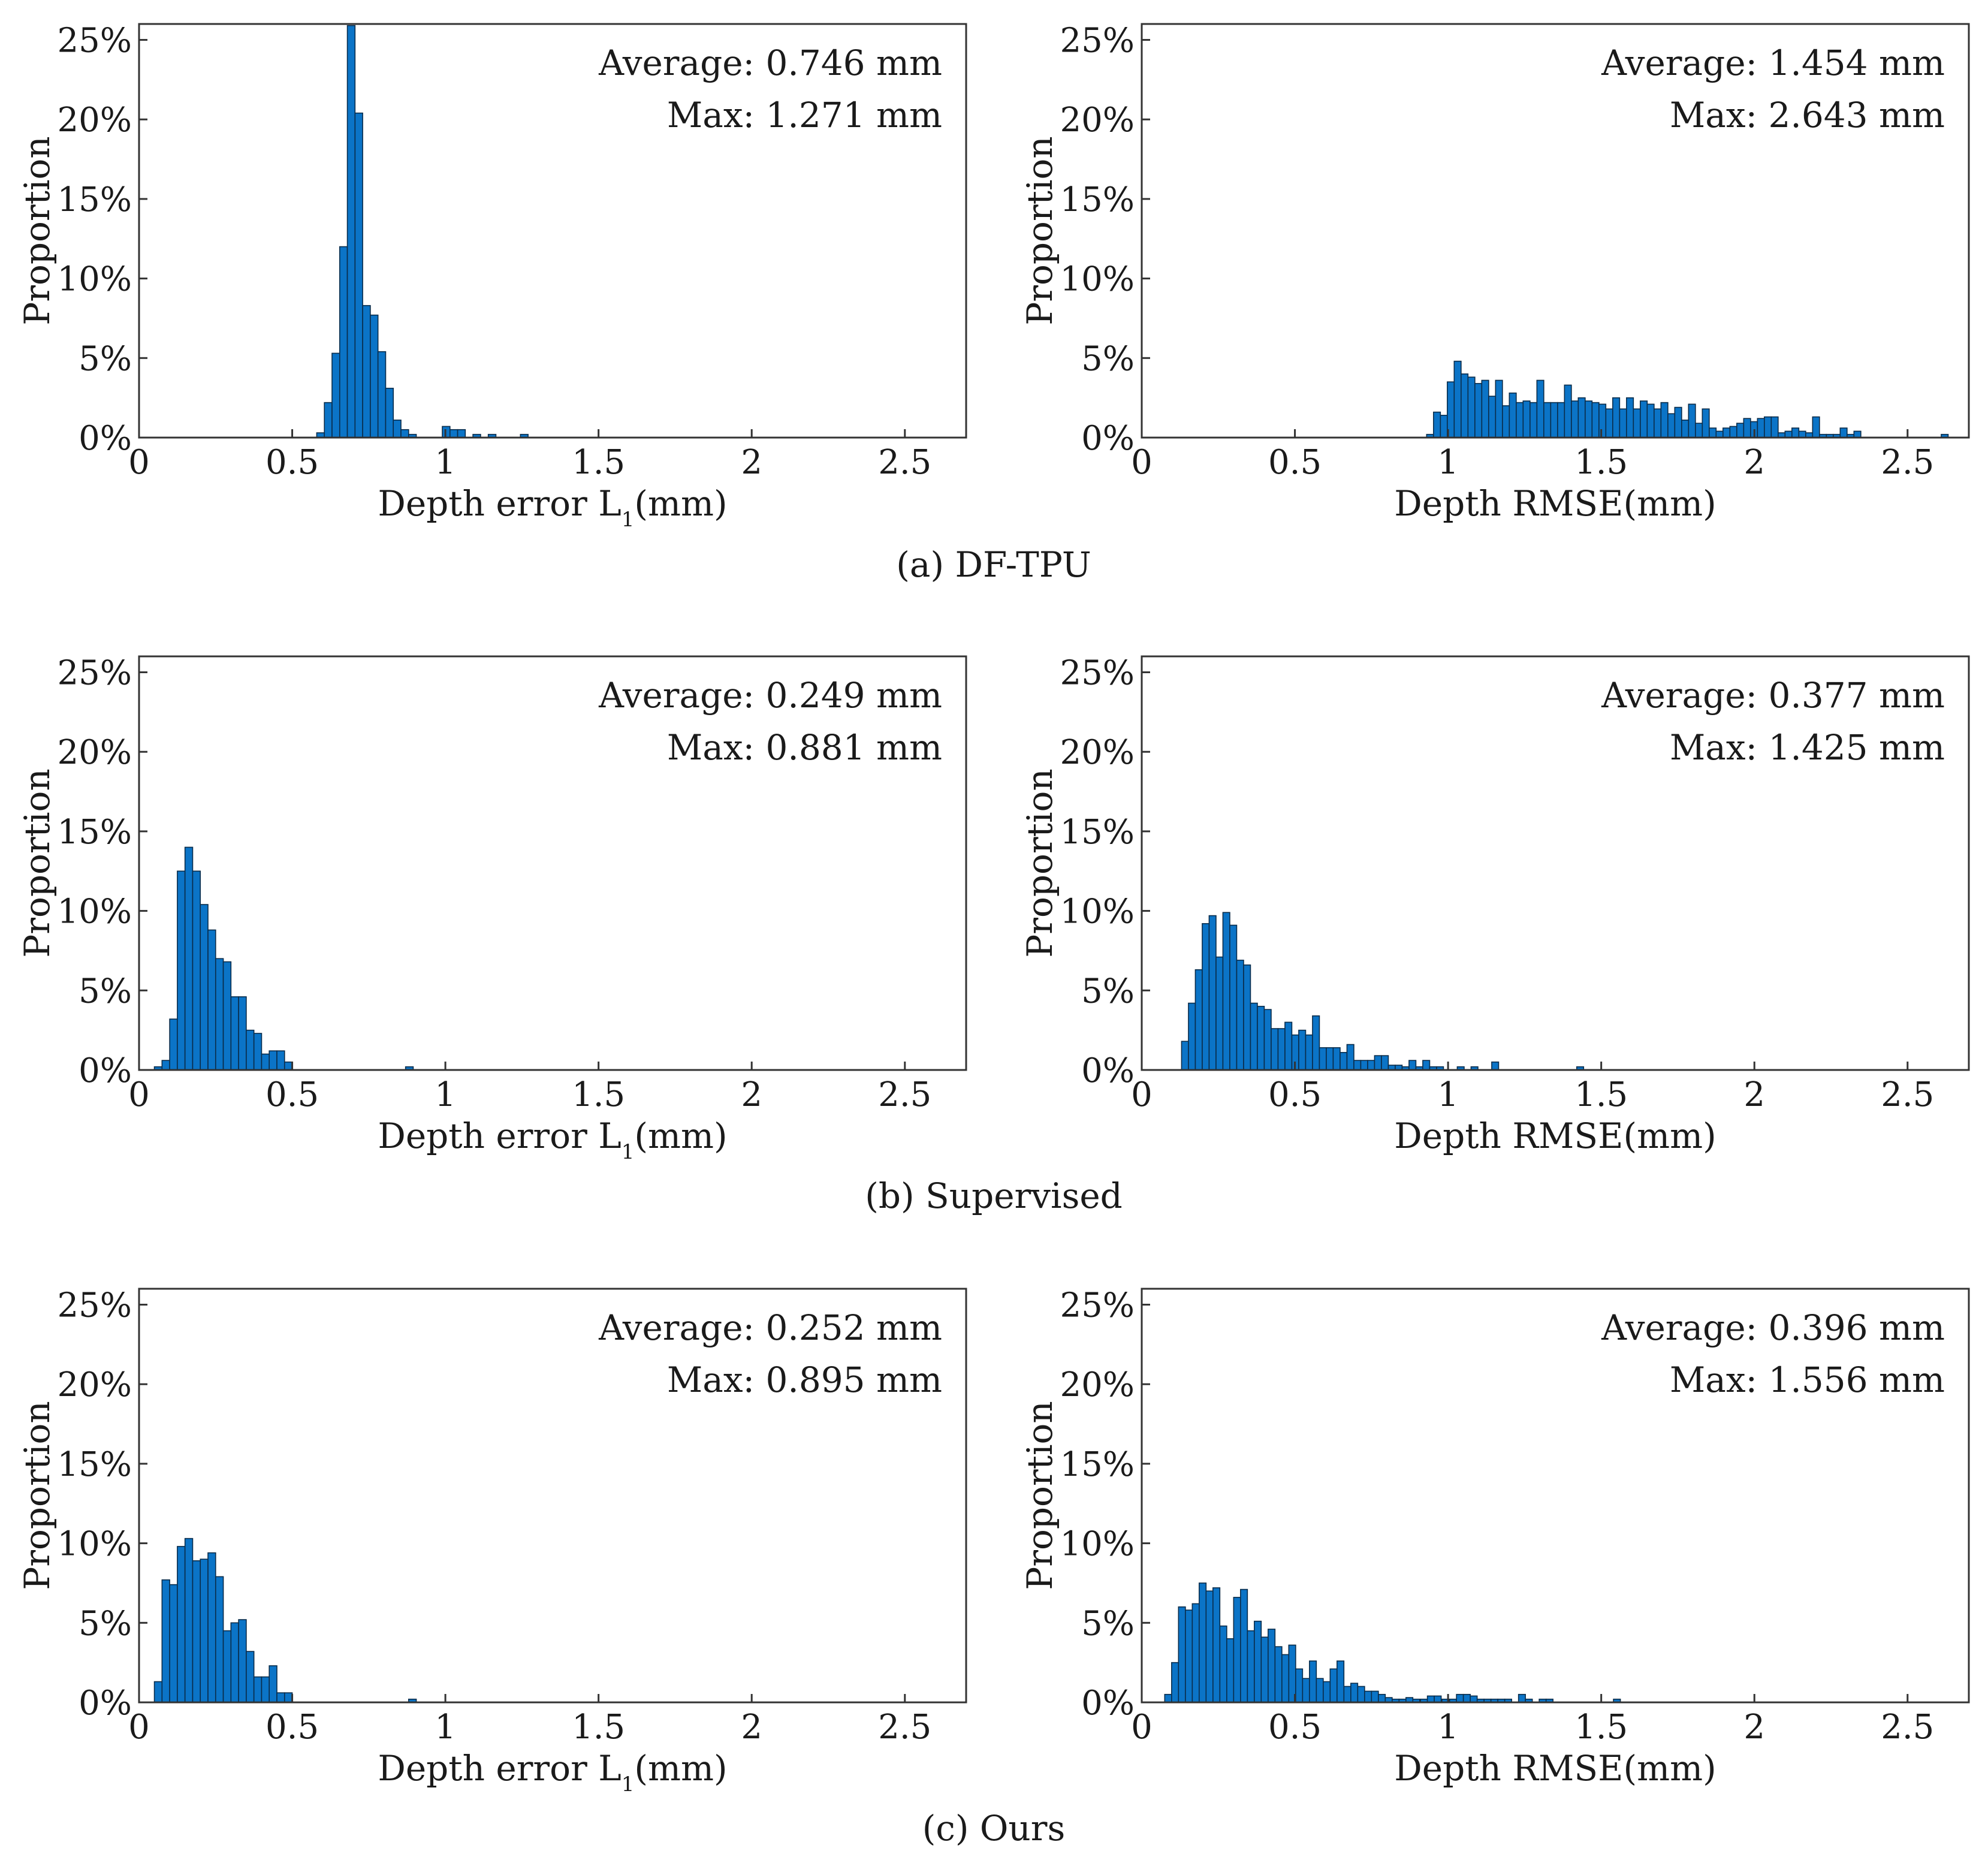 The width and height of the screenshot is (1988, 1860). What do you see at coordinates (552, 231) in the screenshot?
I see `axes-frame` at bounding box center [552, 231].